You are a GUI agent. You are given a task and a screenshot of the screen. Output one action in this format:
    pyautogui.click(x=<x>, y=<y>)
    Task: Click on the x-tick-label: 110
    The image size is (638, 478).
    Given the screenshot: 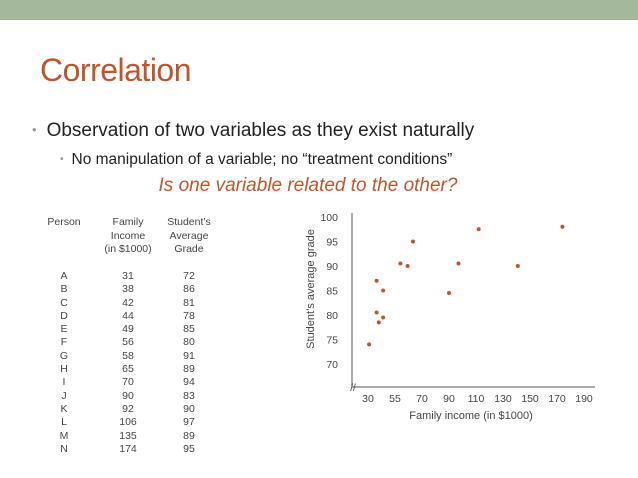 What is the action you would take?
    pyautogui.click(x=476, y=399)
    